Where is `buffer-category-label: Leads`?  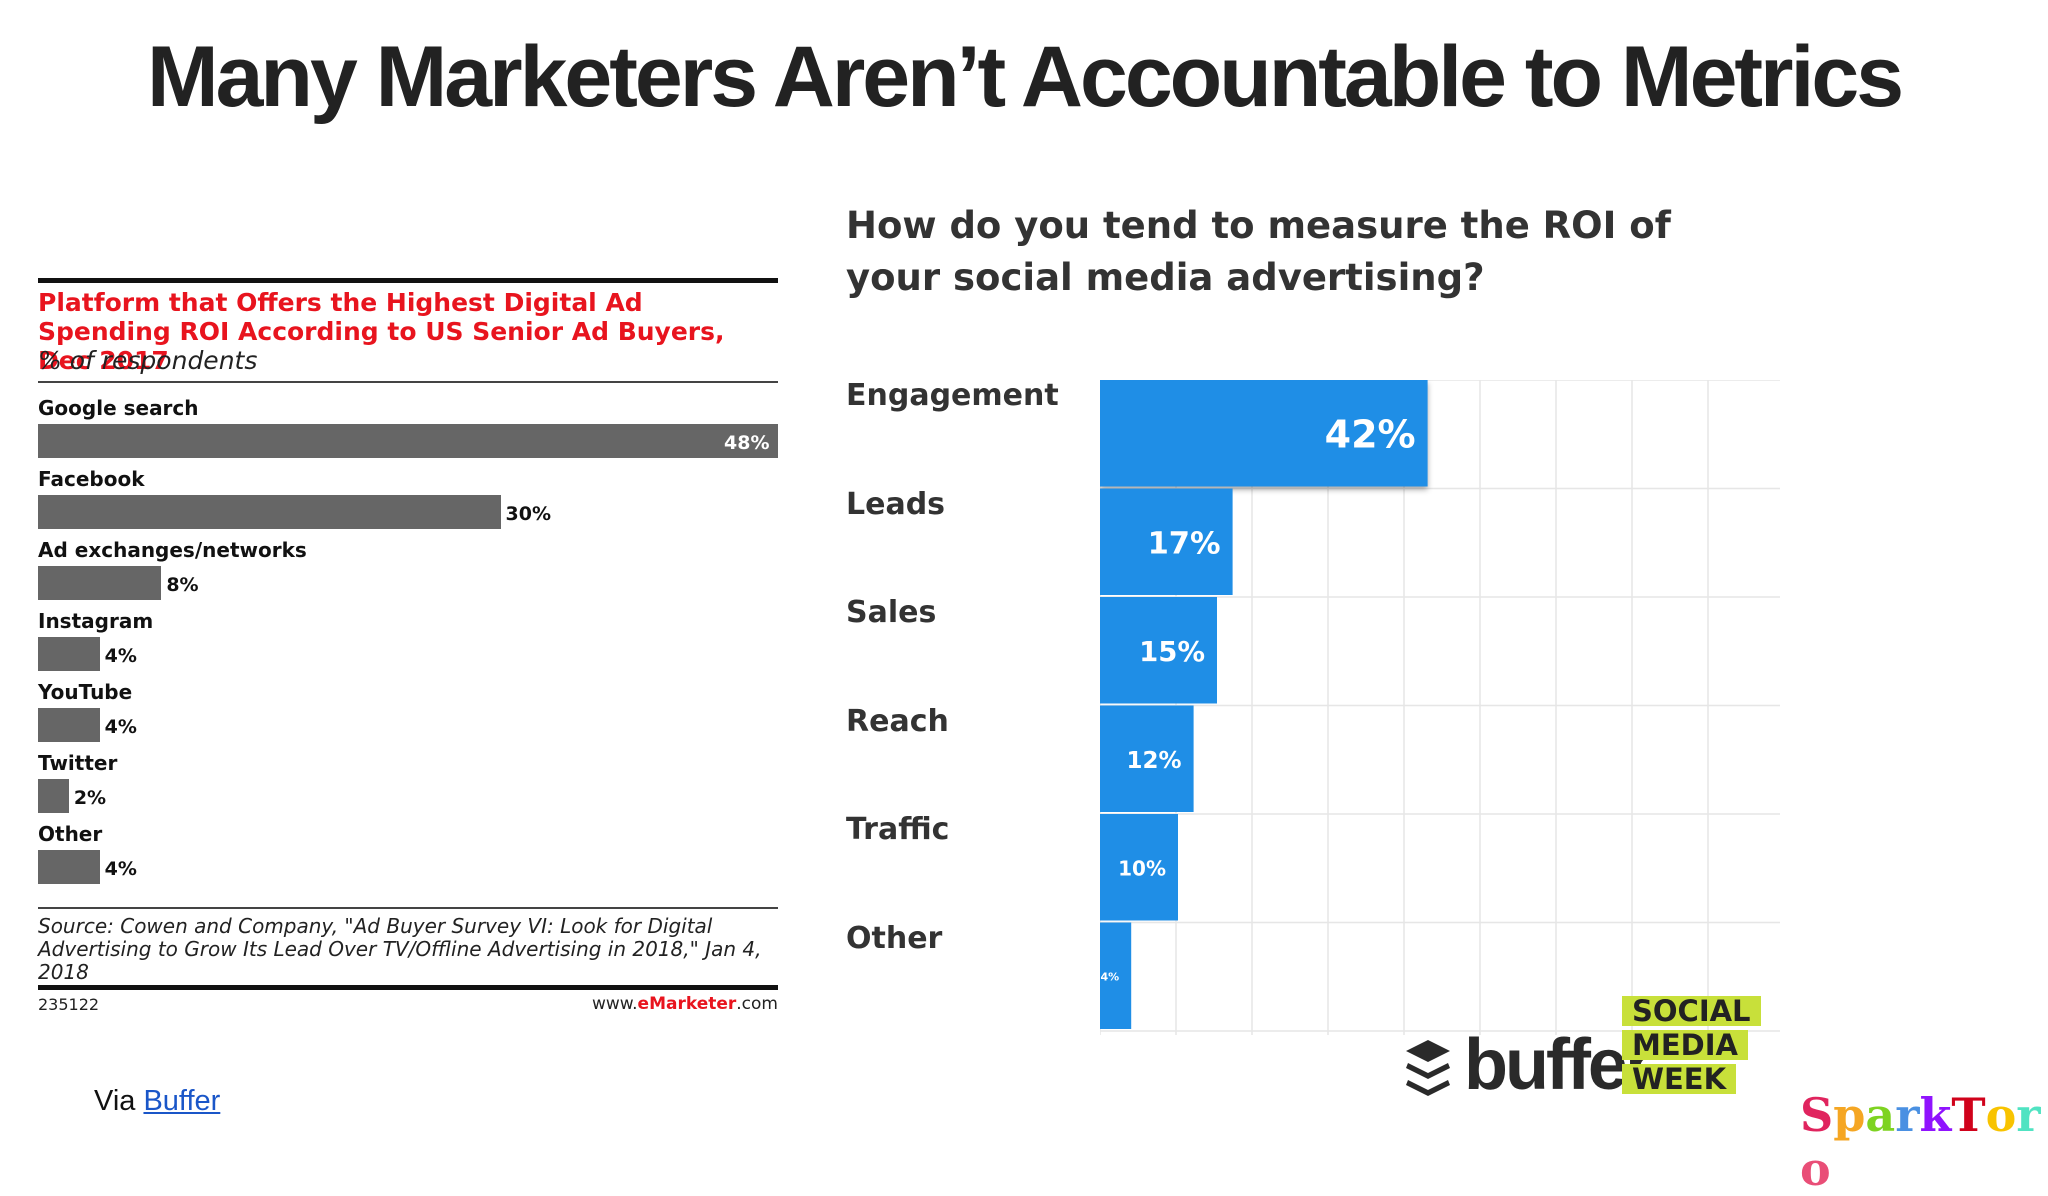 buffer-category-label: Leads is located at coordinates (896, 504).